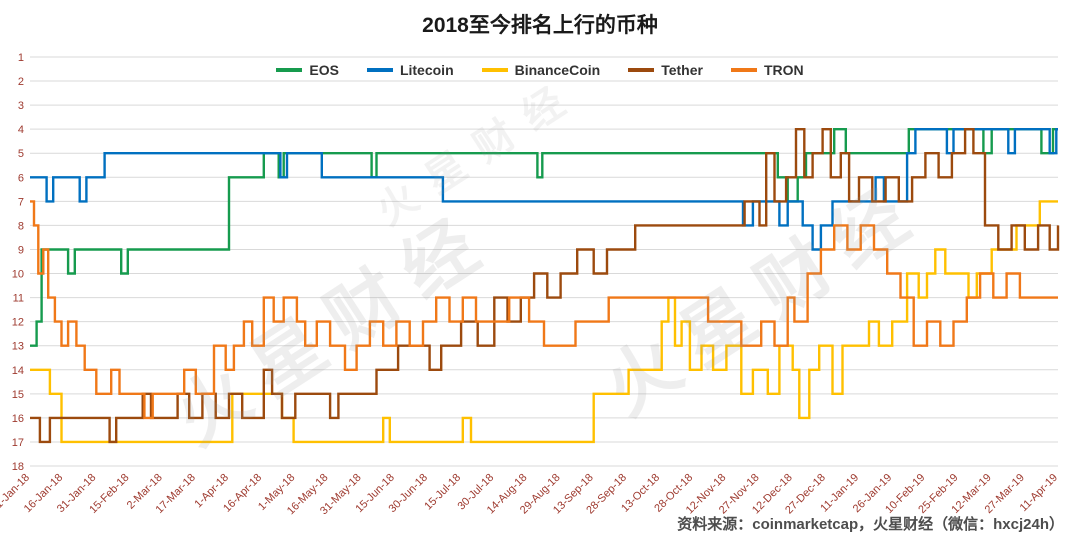  Describe the element at coordinates (870, 524) in the screenshot. I see `source-note: 资料来源：coinmarketcap，火星财经（微信：hxcj24h）` at that location.